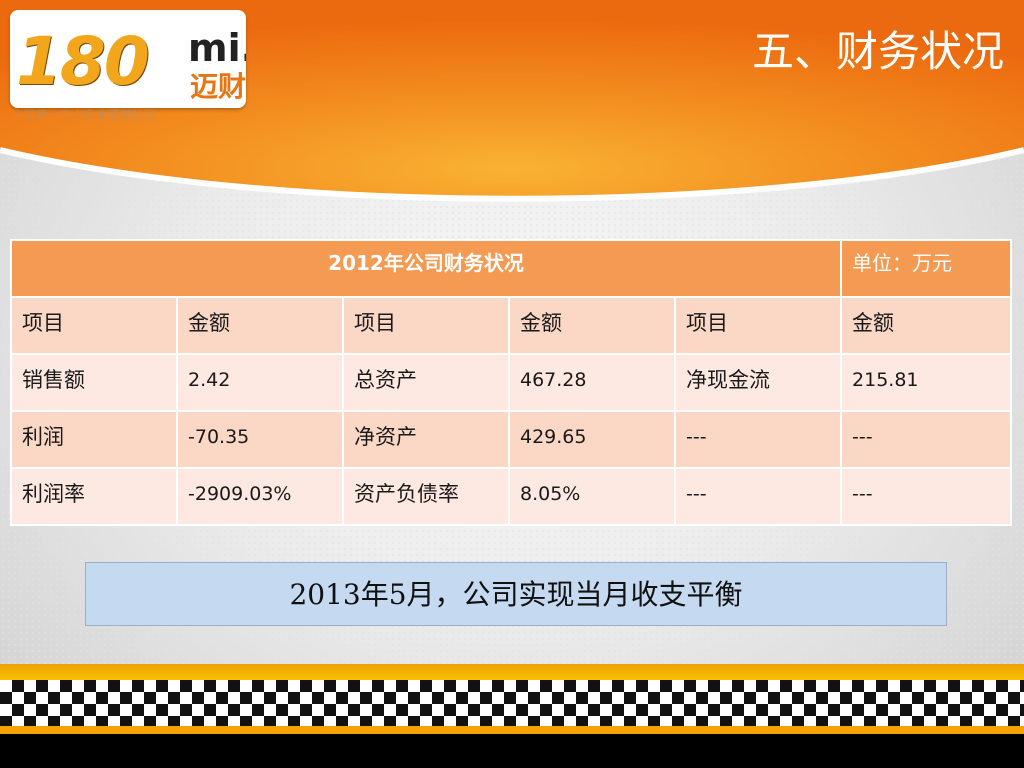  What do you see at coordinates (926, 268) in the screenshot?
I see `table-unit: 单位：万元` at bounding box center [926, 268].